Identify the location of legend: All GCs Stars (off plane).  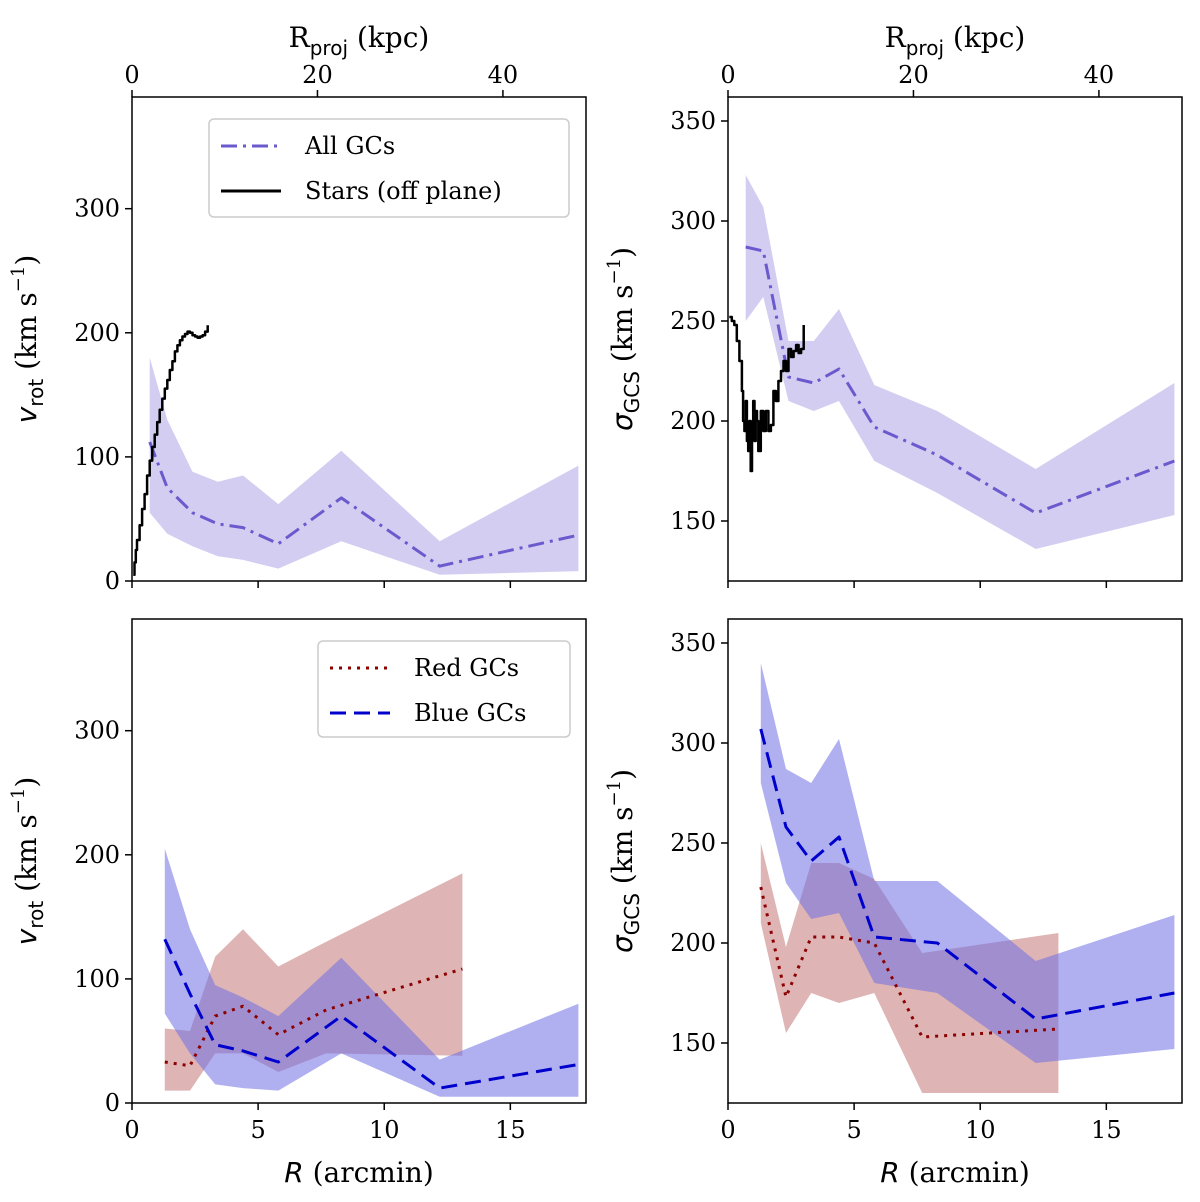
(389, 168).